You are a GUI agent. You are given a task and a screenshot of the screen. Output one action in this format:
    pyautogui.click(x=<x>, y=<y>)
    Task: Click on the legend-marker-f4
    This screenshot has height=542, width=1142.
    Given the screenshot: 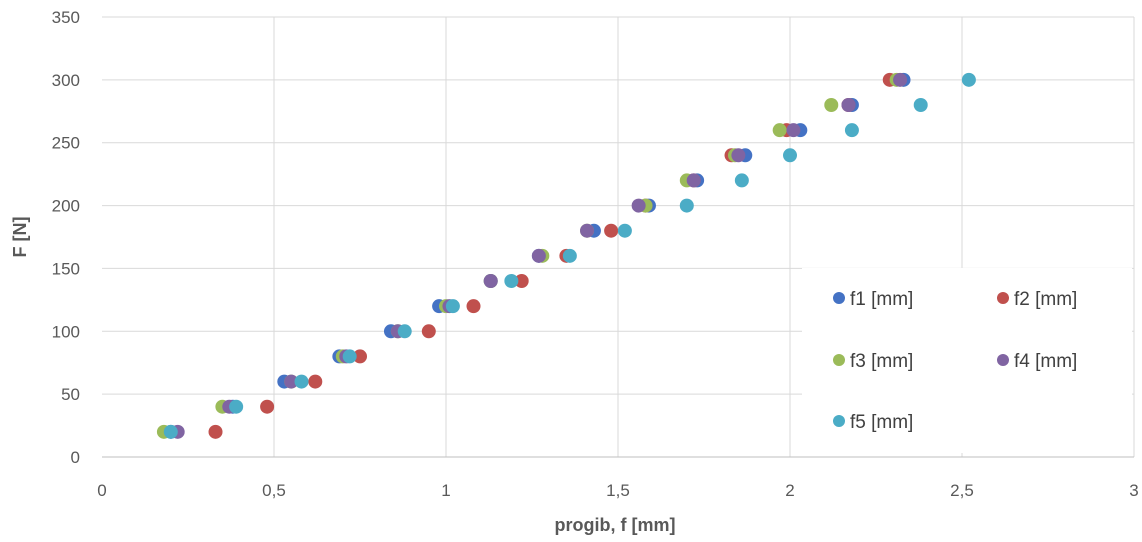 What is the action you would take?
    pyautogui.click(x=1003, y=360)
    